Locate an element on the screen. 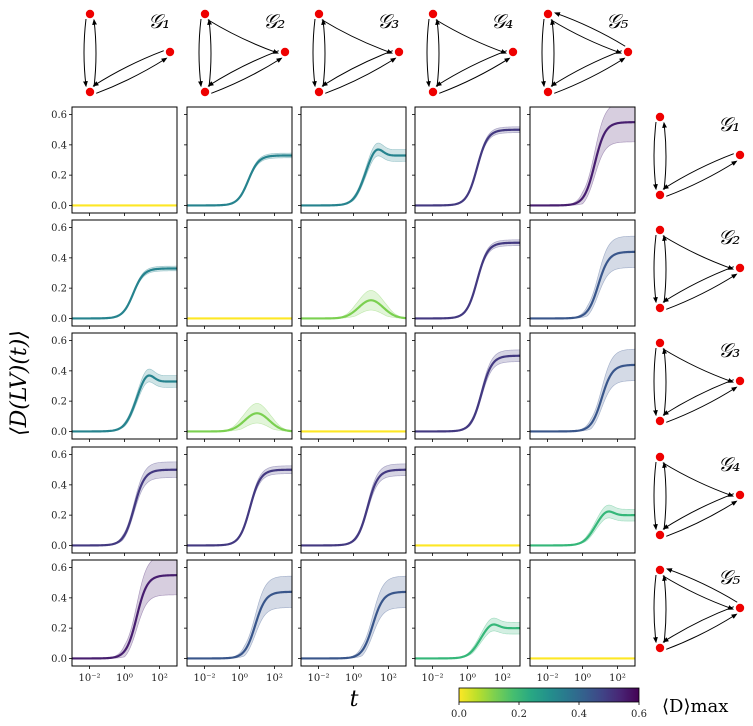 The width and height of the screenshot is (753, 726). panel-G1-G3 is located at coordinates (352, 161).